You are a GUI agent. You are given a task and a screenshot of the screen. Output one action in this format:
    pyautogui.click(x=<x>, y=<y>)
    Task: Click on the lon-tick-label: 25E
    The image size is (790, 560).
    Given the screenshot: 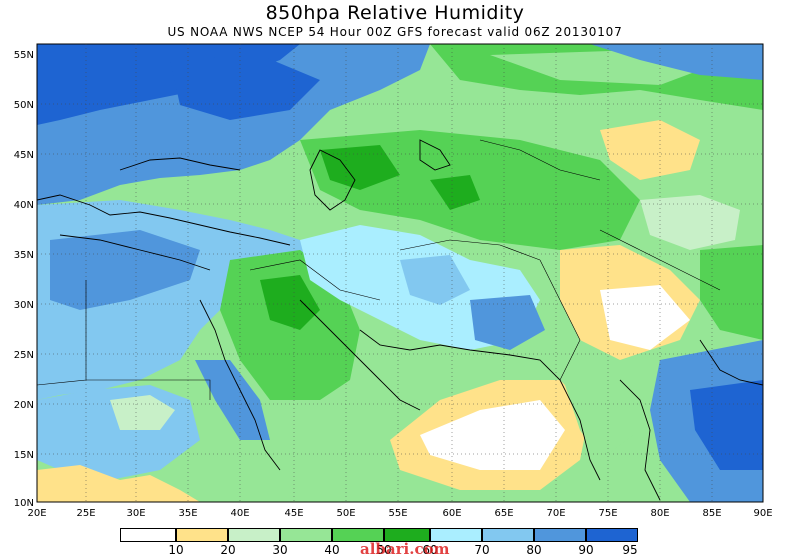 What is the action you would take?
    pyautogui.click(x=85, y=513)
    